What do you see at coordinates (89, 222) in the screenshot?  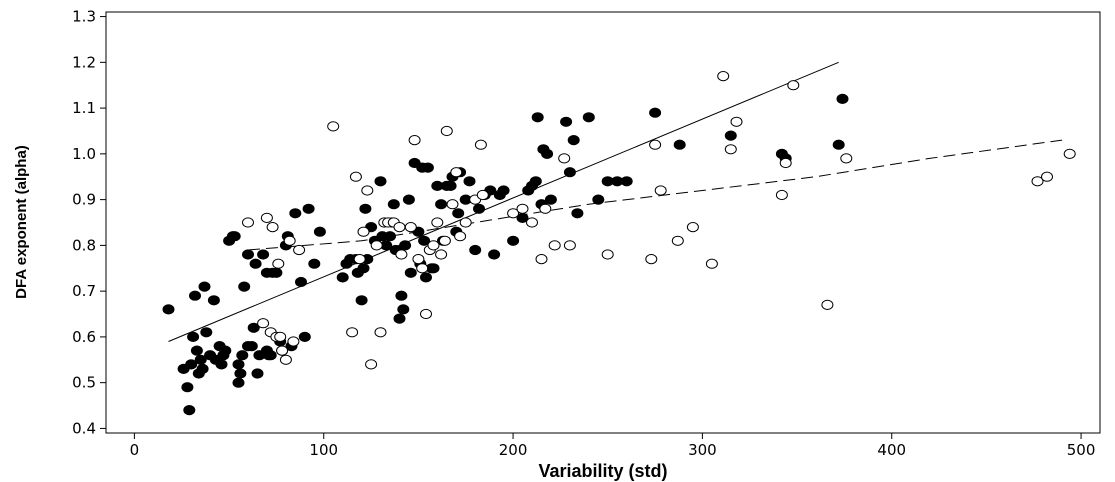 I see `y-axis: 0.4 0.5 0.6 0.7 0.8 0.9 1.0 1.1 1.2 1.3` at bounding box center [89, 222].